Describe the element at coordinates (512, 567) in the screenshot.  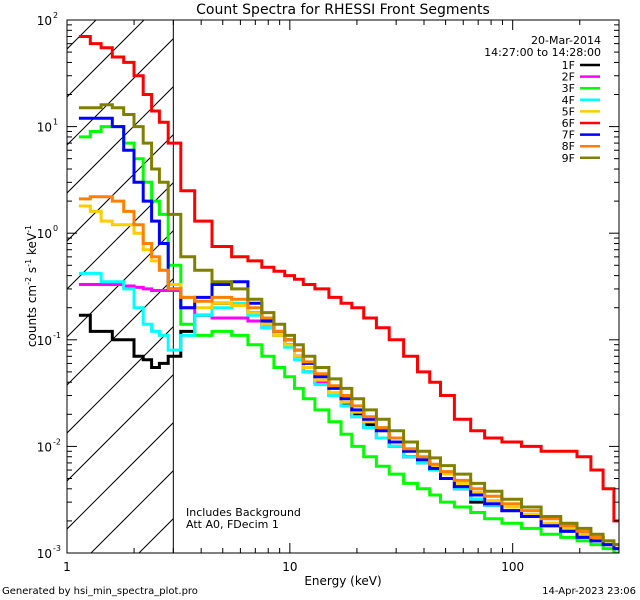
I see `x-tick-label: 100` at that location.